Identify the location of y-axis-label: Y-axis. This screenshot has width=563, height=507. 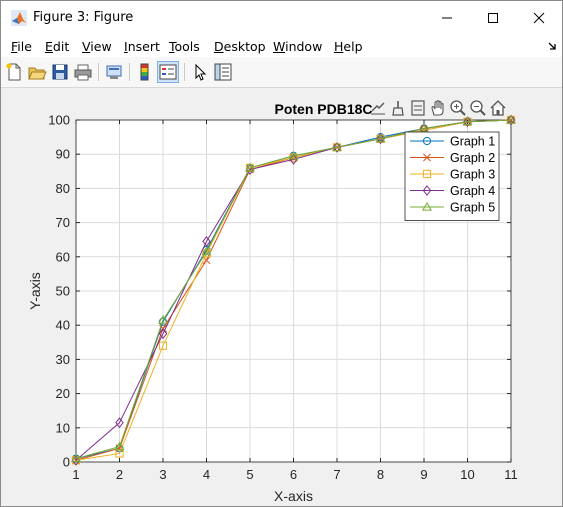
(35, 291).